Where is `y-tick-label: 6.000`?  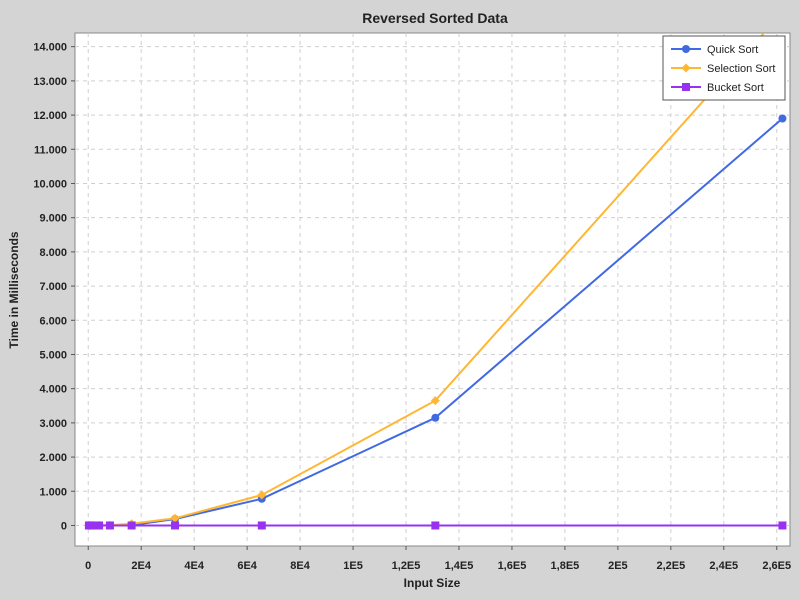
y-tick-label: 6.000 is located at coordinates (53, 321).